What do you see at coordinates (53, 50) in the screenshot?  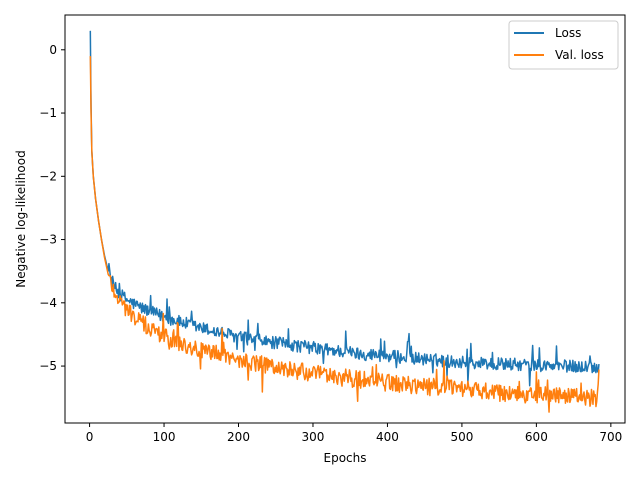 I see `y-tick-label: 0` at bounding box center [53, 50].